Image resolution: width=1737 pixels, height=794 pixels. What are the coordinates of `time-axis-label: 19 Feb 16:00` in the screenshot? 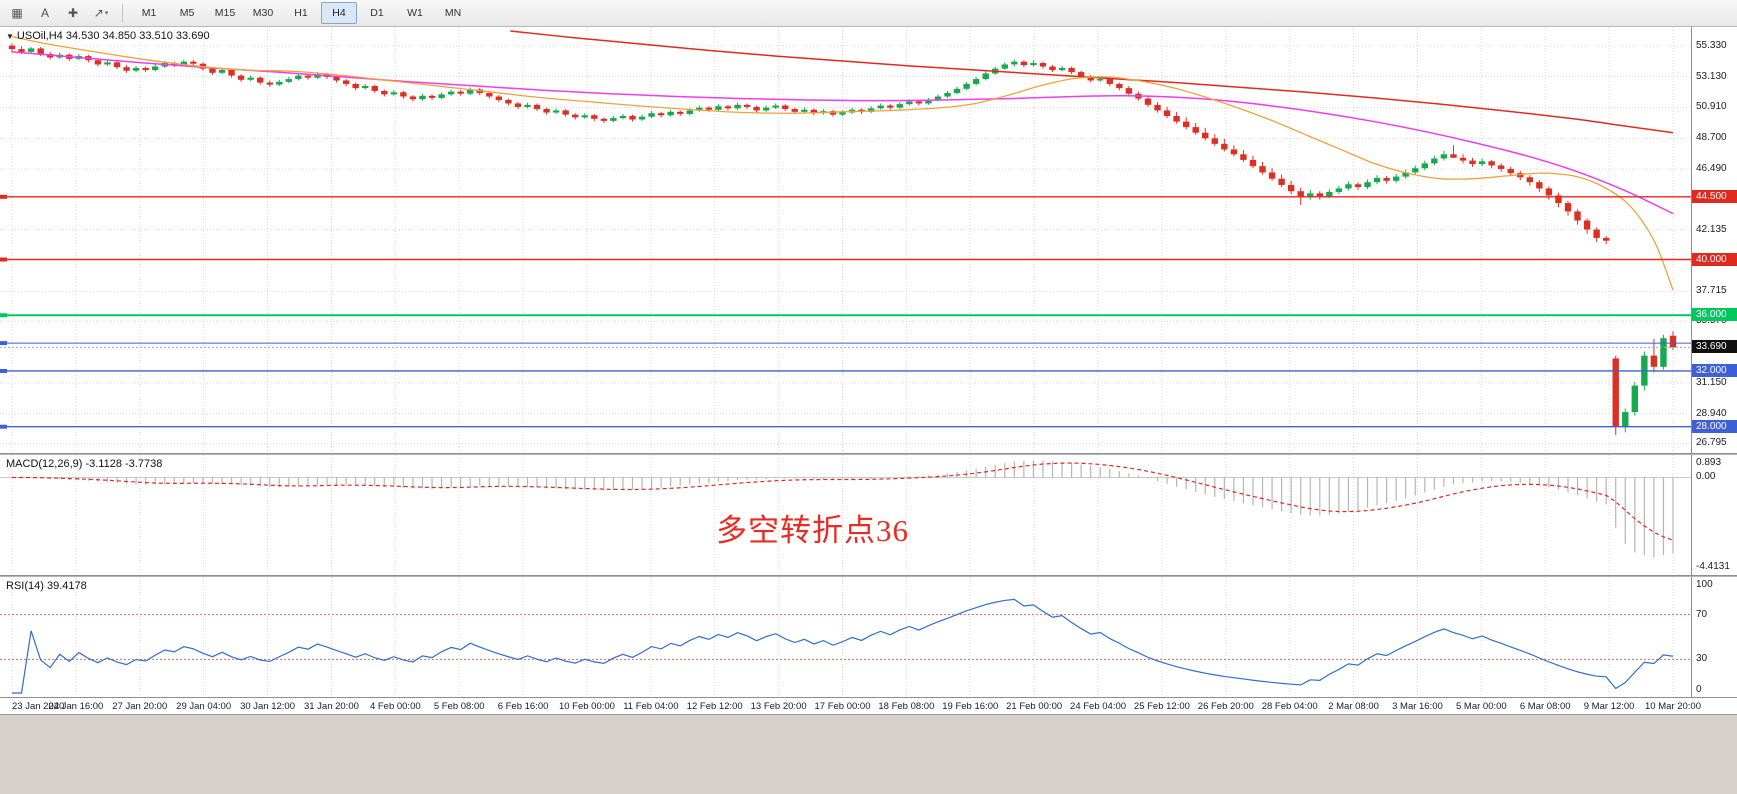 It's located at (970, 706).